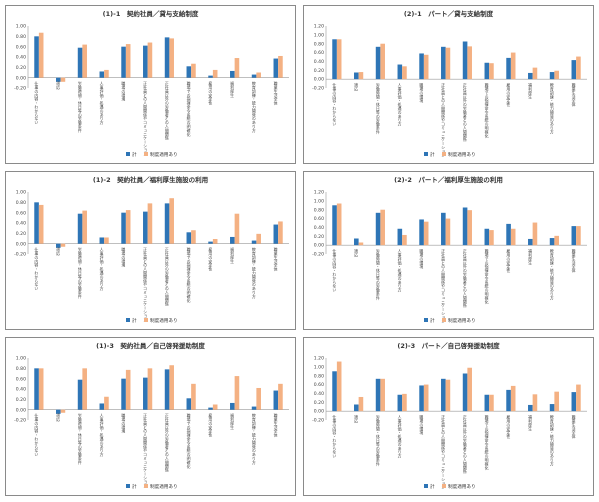 This screenshot has width=599, height=502. Describe the element at coordinates (151, 13) in the screenshot. I see `chart-title: (1)-1 契約社員／貸与支給制度` at that location.